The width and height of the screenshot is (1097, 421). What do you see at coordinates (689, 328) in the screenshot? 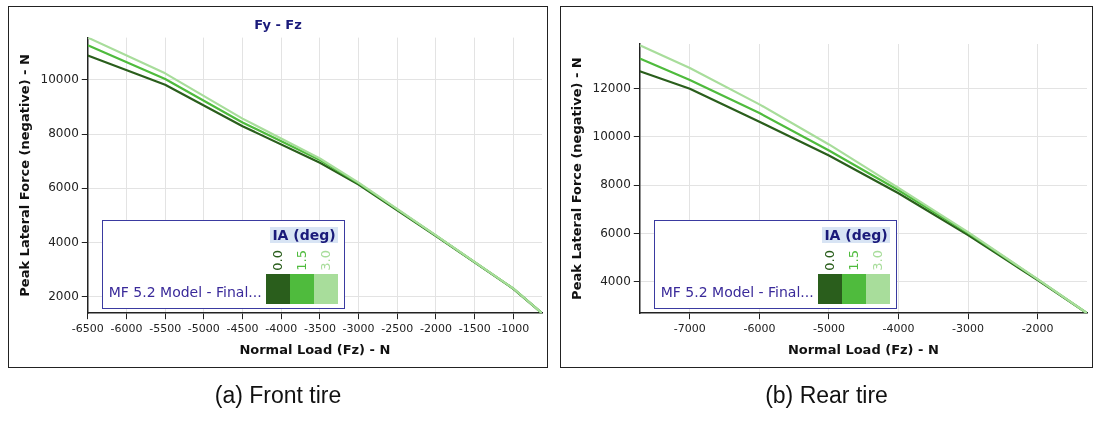
I see `x-tick-label: -7000` at bounding box center [689, 328].